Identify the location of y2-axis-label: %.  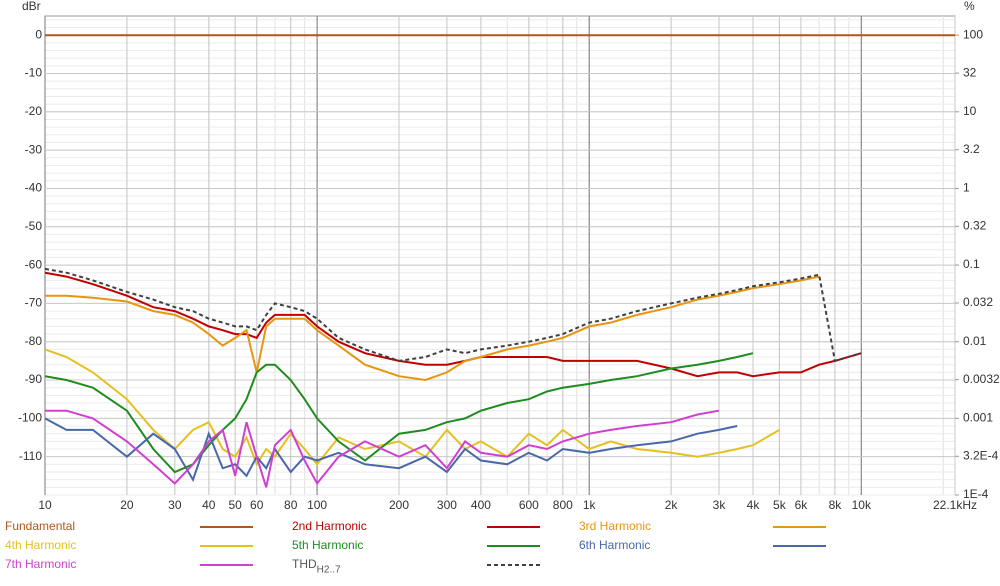
(969, 6).